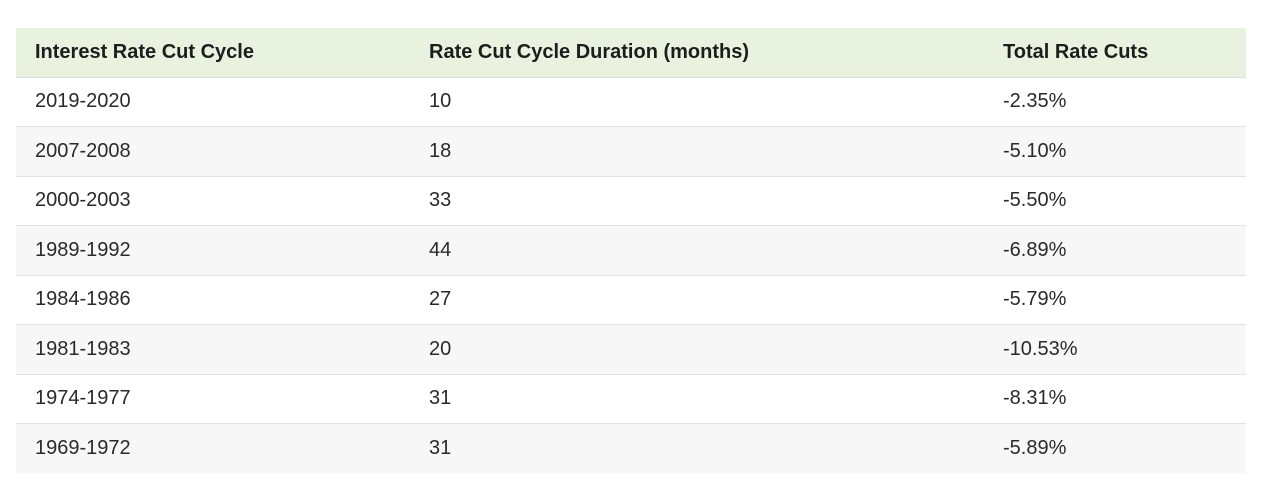 This screenshot has width=1264, height=498. Describe the element at coordinates (697, 151) in the screenshot. I see `cell-duration: 18` at that location.